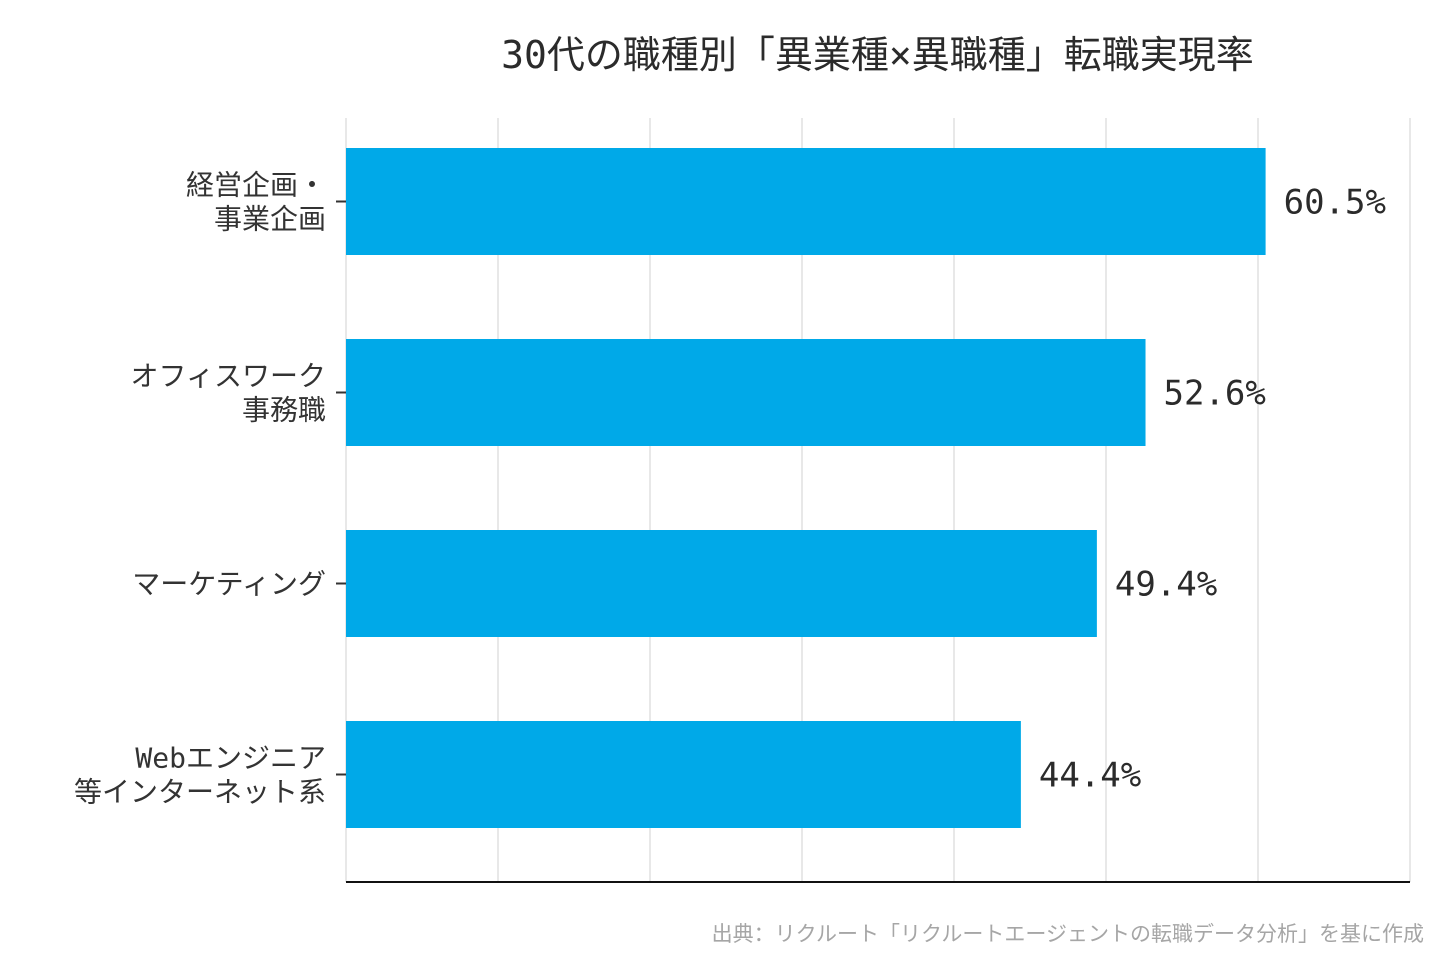  I want to click on category-label-line: マーケティング, so click(229, 584).